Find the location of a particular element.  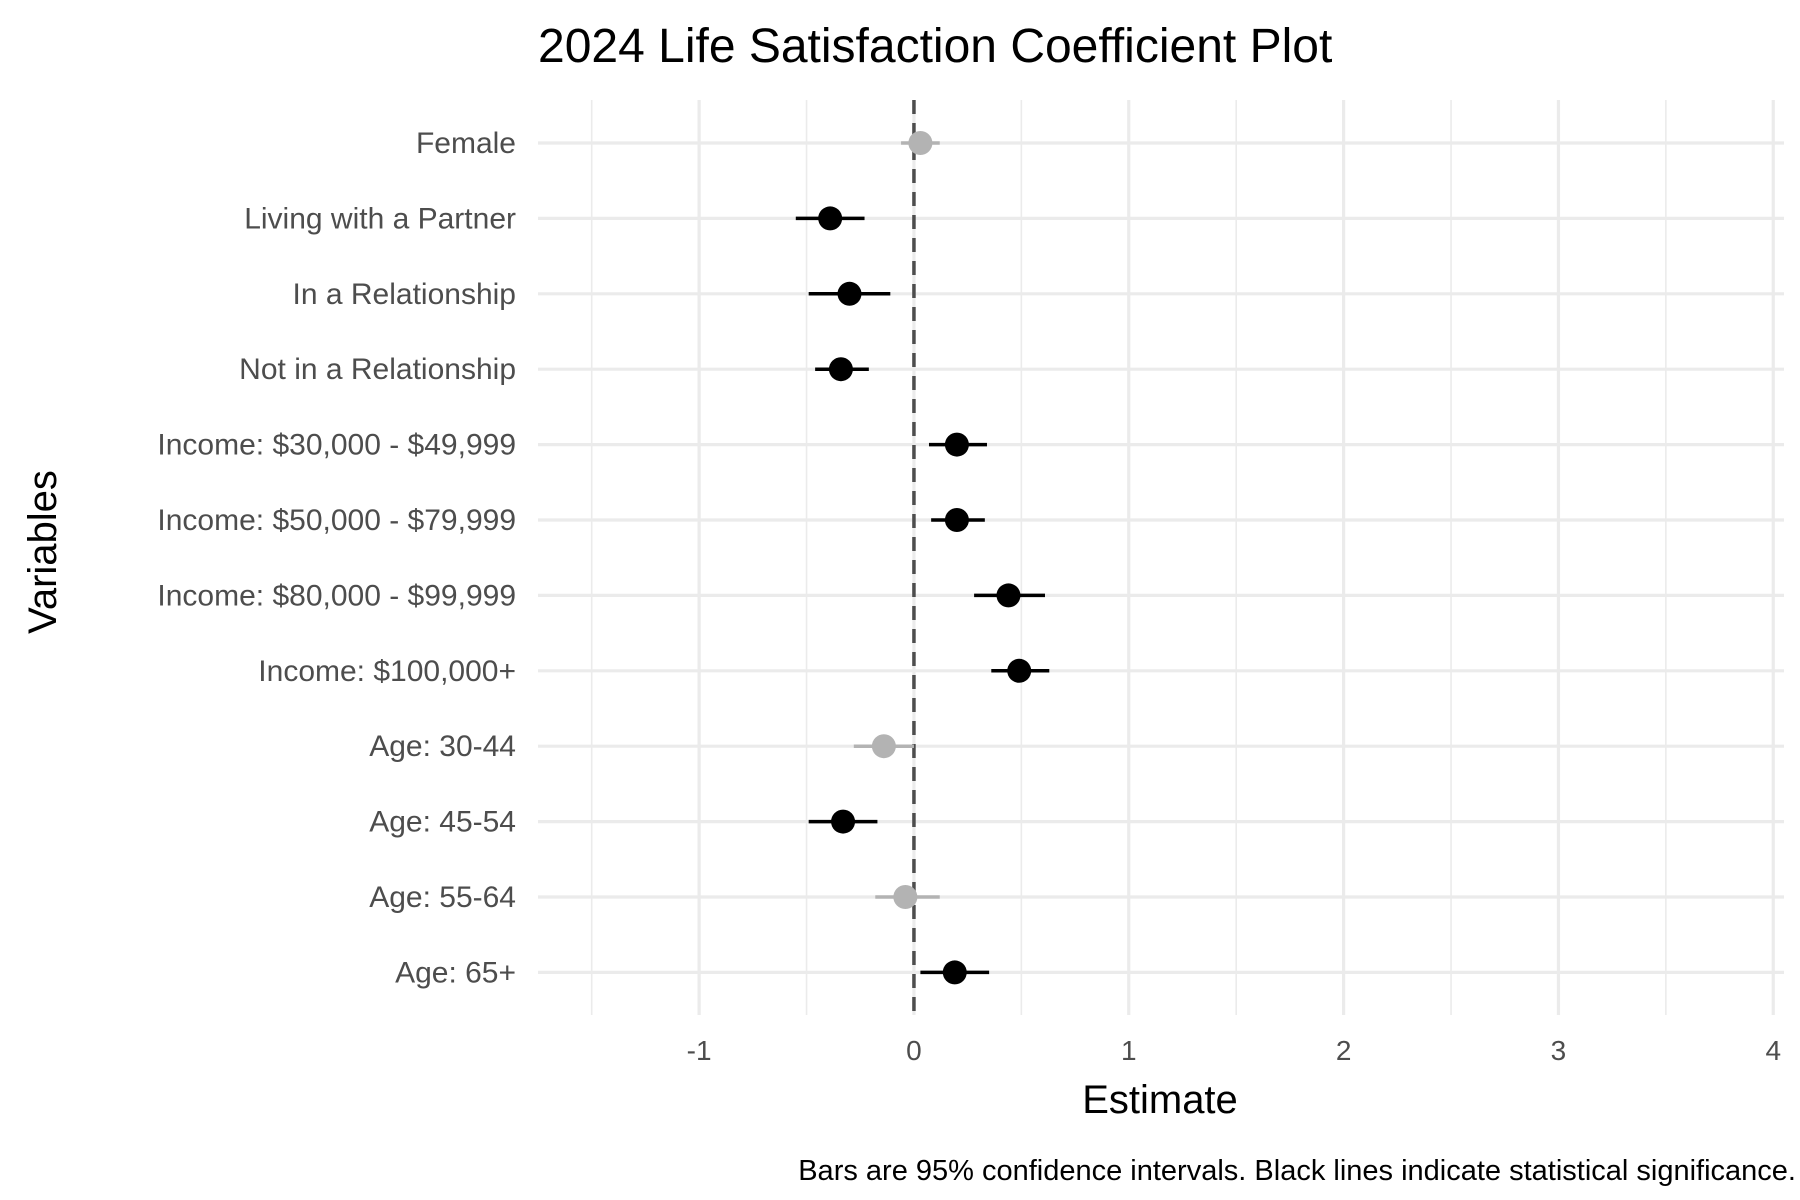

x-tick-label: 4 is located at coordinates (1773, 1050).